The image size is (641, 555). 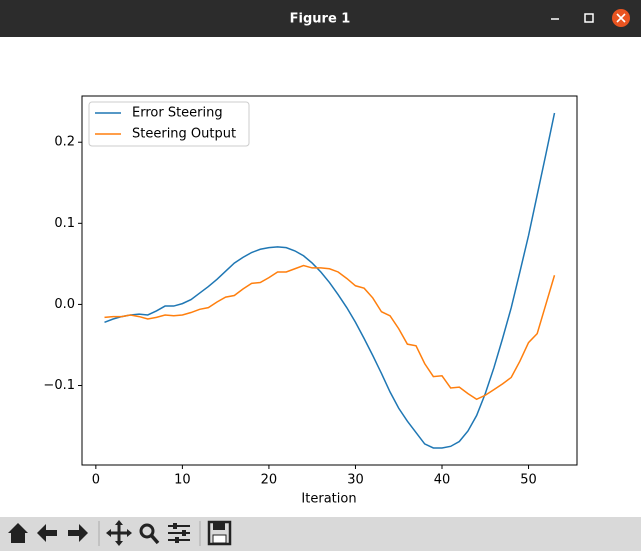 What do you see at coordinates (64, 304) in the screenshot?
I see `y-tick-label: 0.0` at bounding box center [64, 304].